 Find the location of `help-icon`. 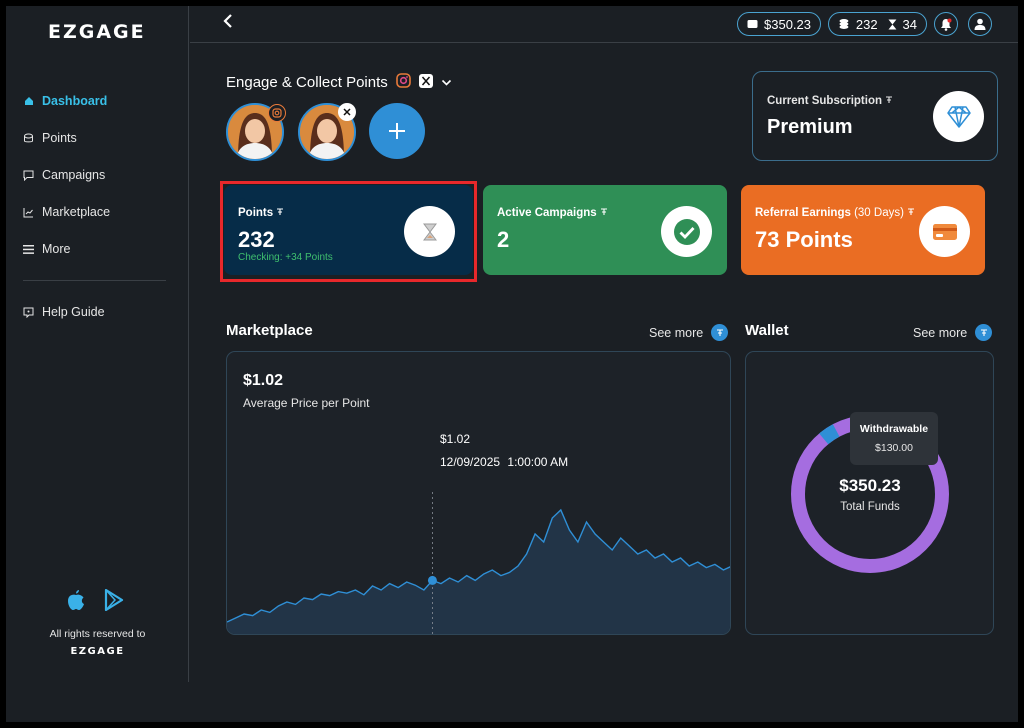

help-icon is located at coordinates (28, 312).